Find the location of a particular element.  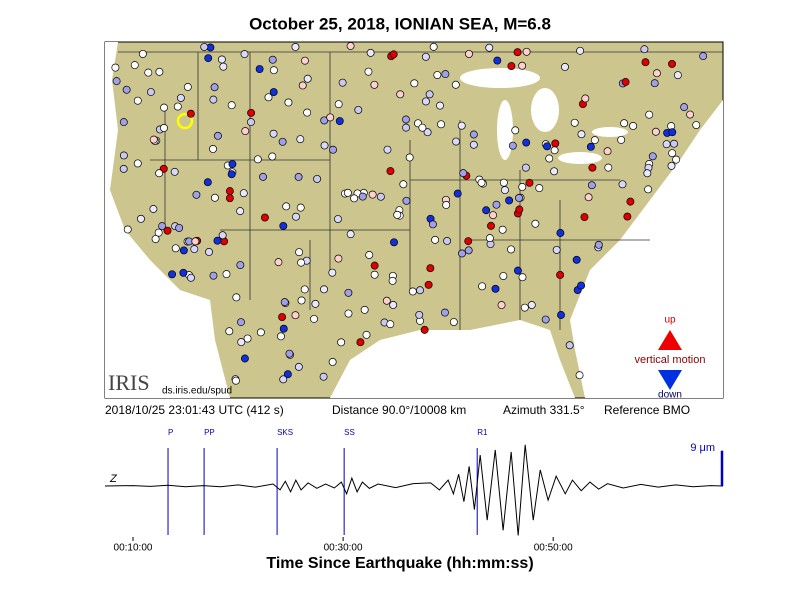

phase-label: SS is located at coordinates (349, 432).